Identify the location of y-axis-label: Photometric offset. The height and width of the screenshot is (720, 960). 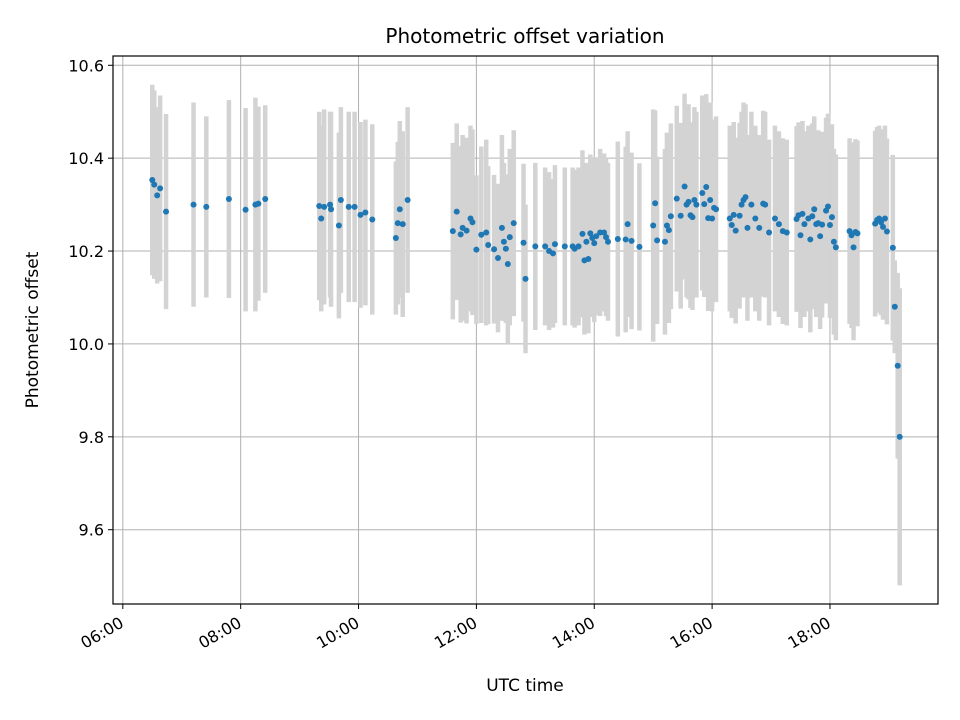
(33, 329).